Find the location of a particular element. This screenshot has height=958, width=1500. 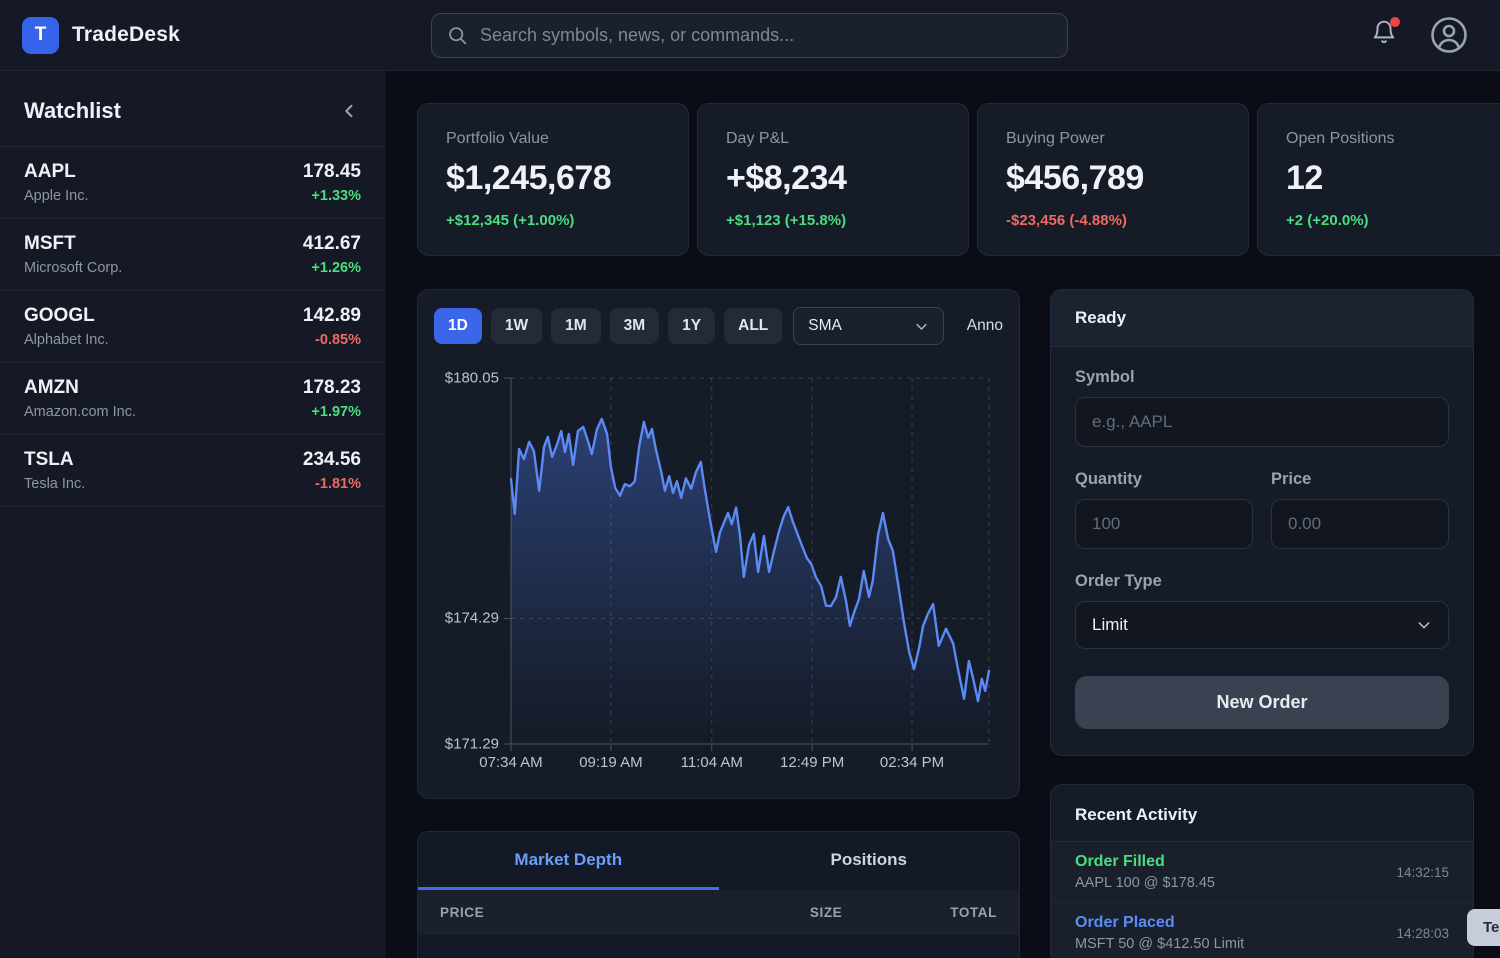

x-tick-label: 12:49 PM is located at coordinates (812, 762).